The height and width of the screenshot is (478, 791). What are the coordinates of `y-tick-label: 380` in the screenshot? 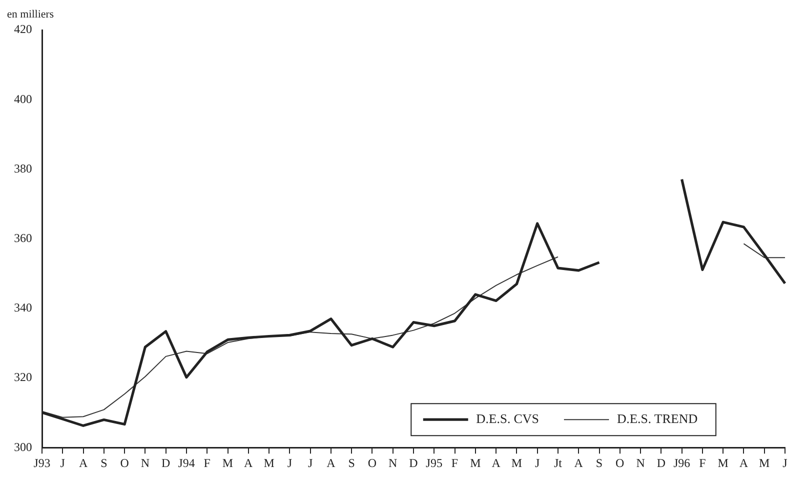 It's located at (23, 168).